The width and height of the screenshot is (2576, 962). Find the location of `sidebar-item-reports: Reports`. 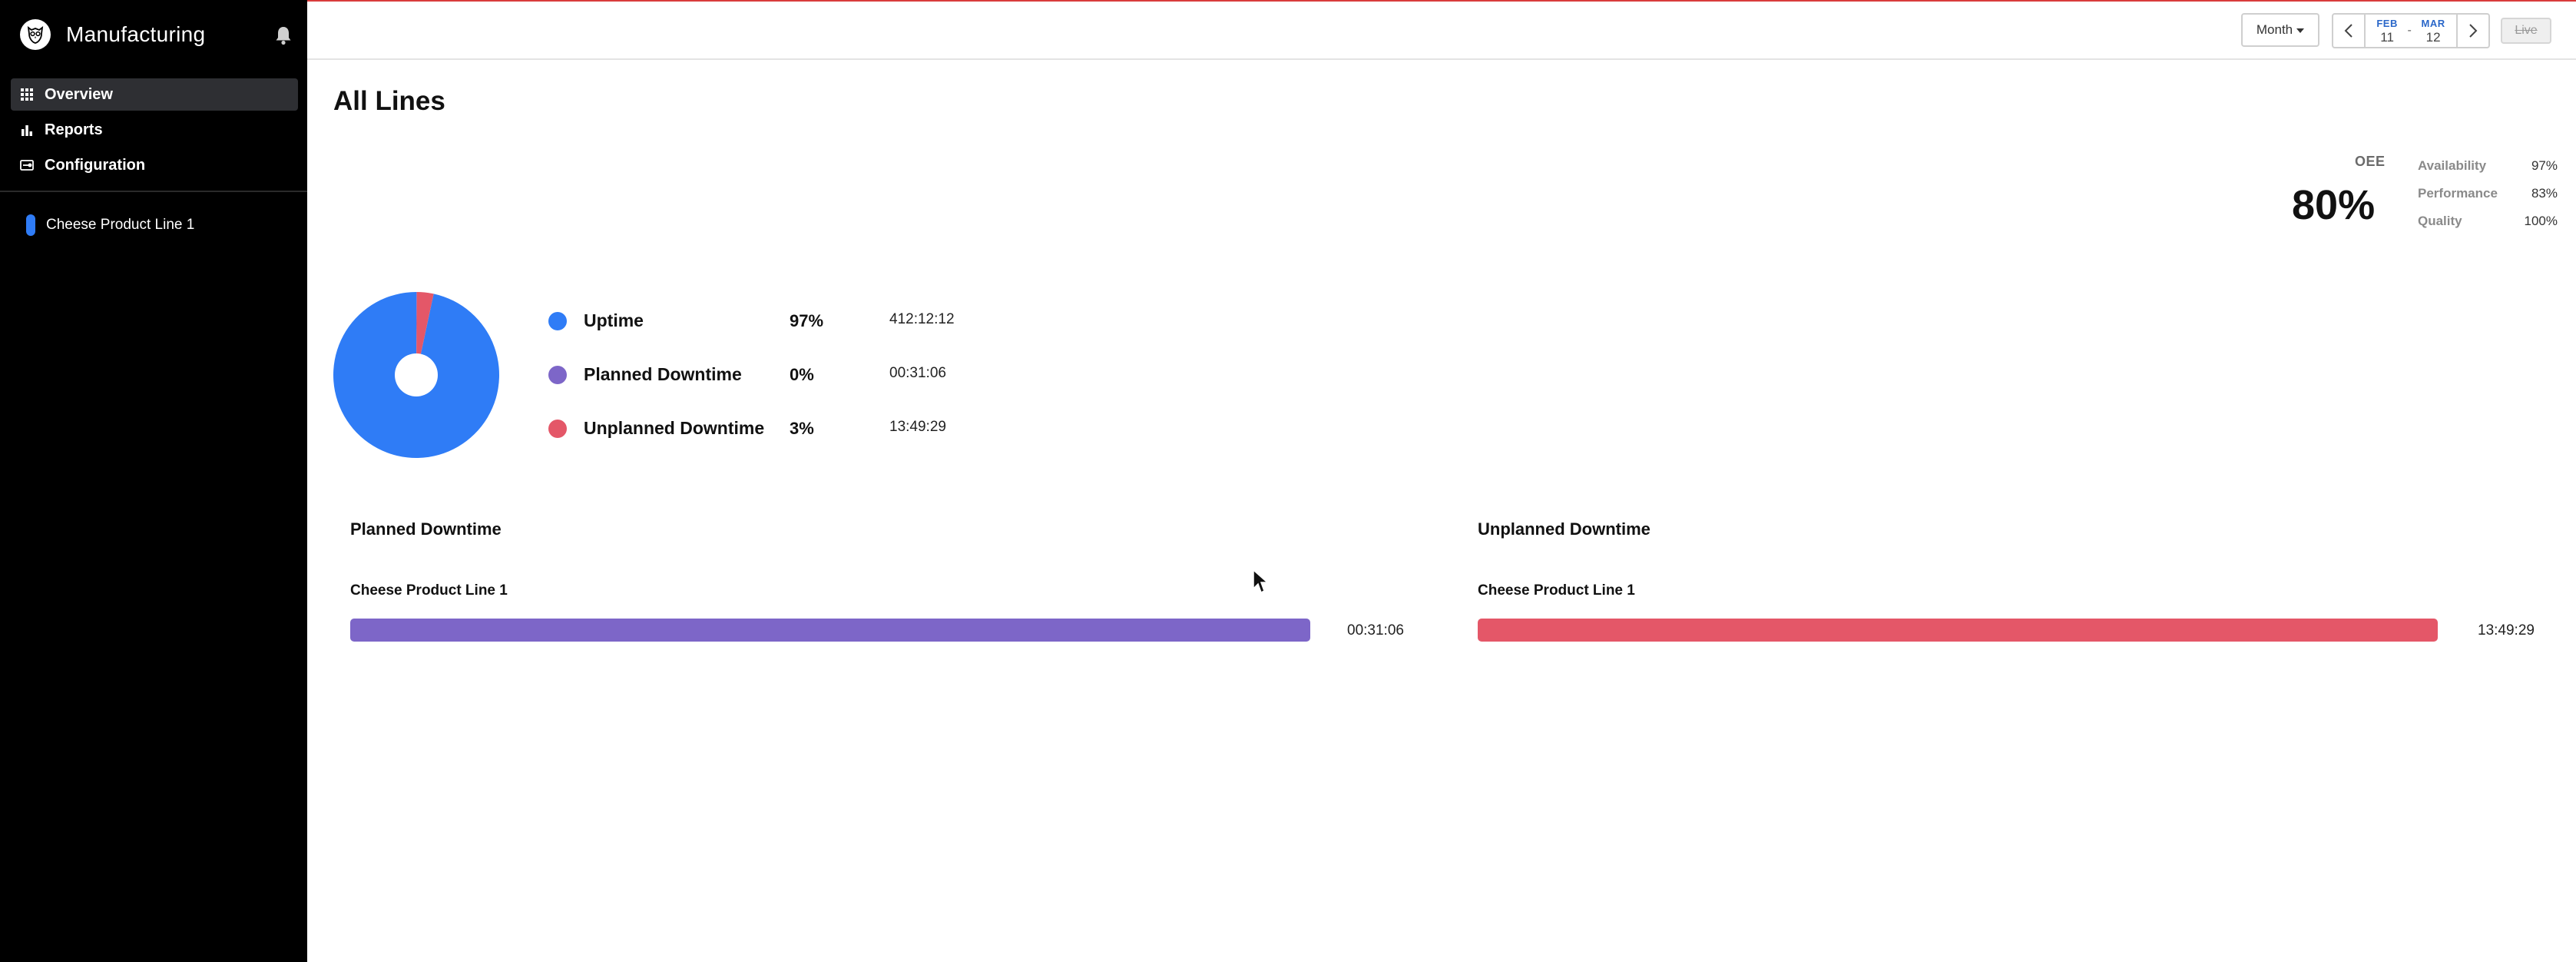

sidebar-item-reports: Reports is located at coordinates (154, 130).